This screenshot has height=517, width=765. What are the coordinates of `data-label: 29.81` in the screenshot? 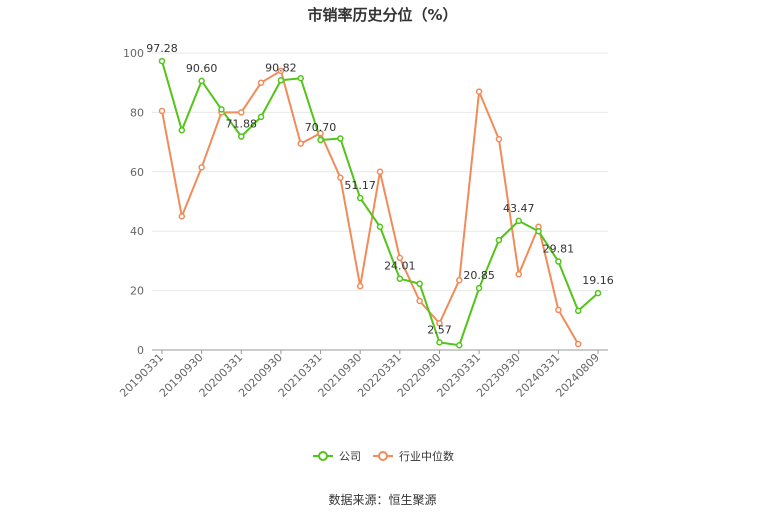 It's located at (559, 248).